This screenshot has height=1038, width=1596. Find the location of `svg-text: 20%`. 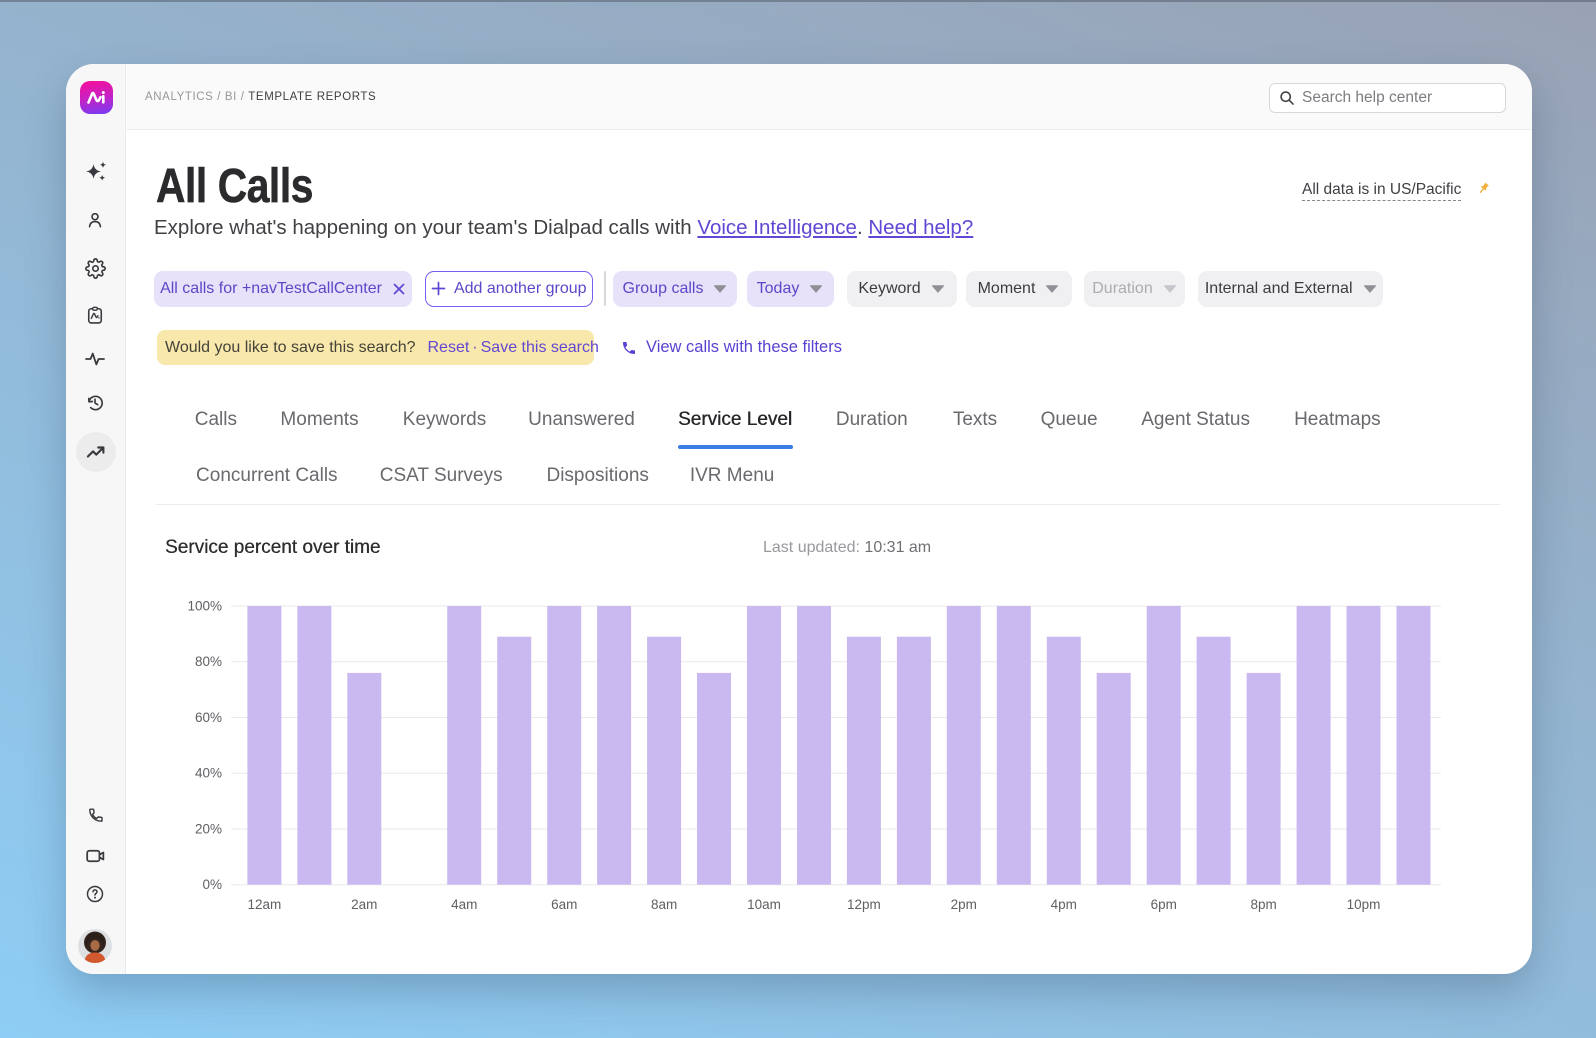

svg-text: 20% is located at coordinates (208, 829).